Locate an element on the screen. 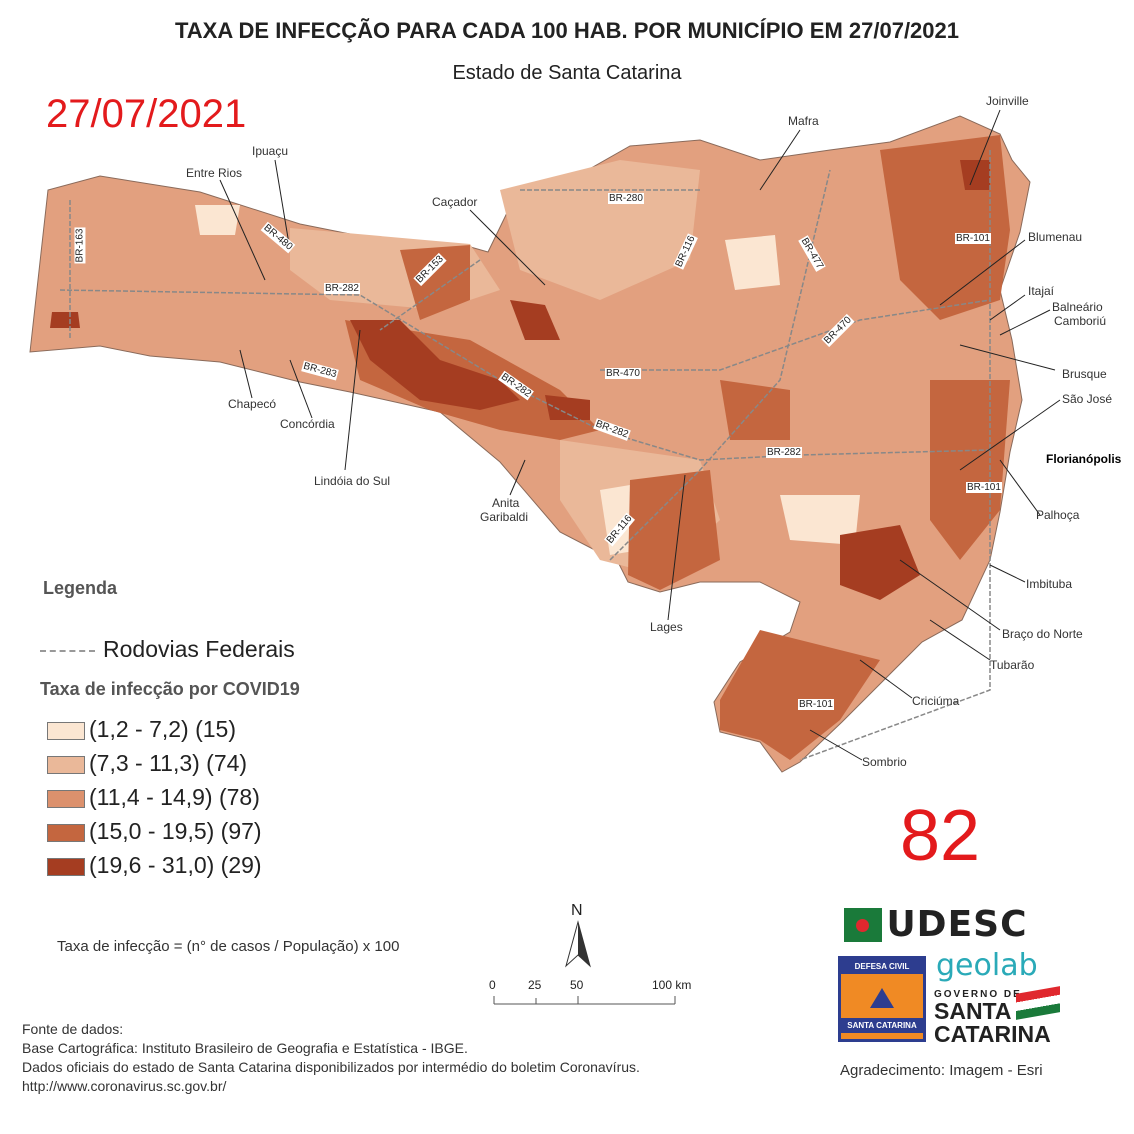 The image size is (1134, 1134). legend-class-row: (7,3 - 11,3) (74) is located at coordinates (154, 763).